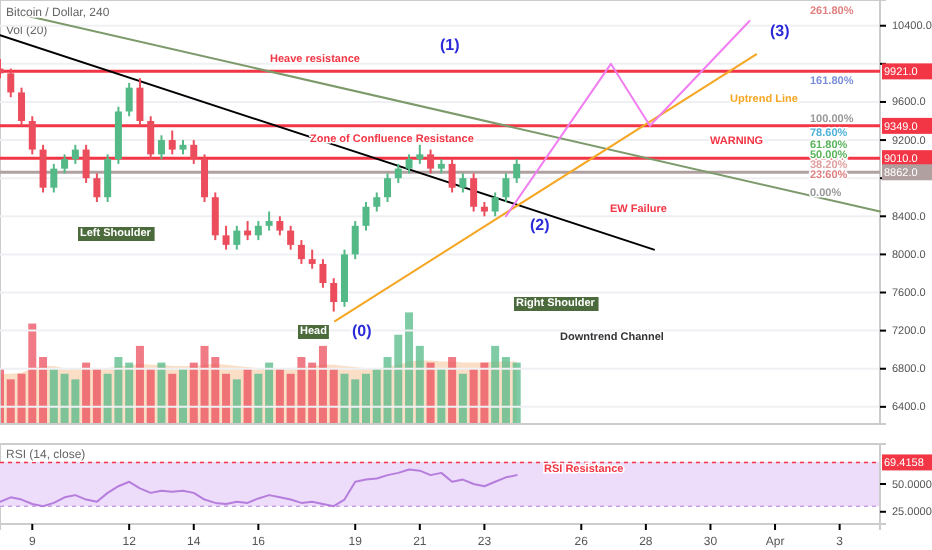 This screenshot has width=932, height=550. Describe the element at coordinates (362, 331) in the screenshot. I see `annotation: (0)` at that location.